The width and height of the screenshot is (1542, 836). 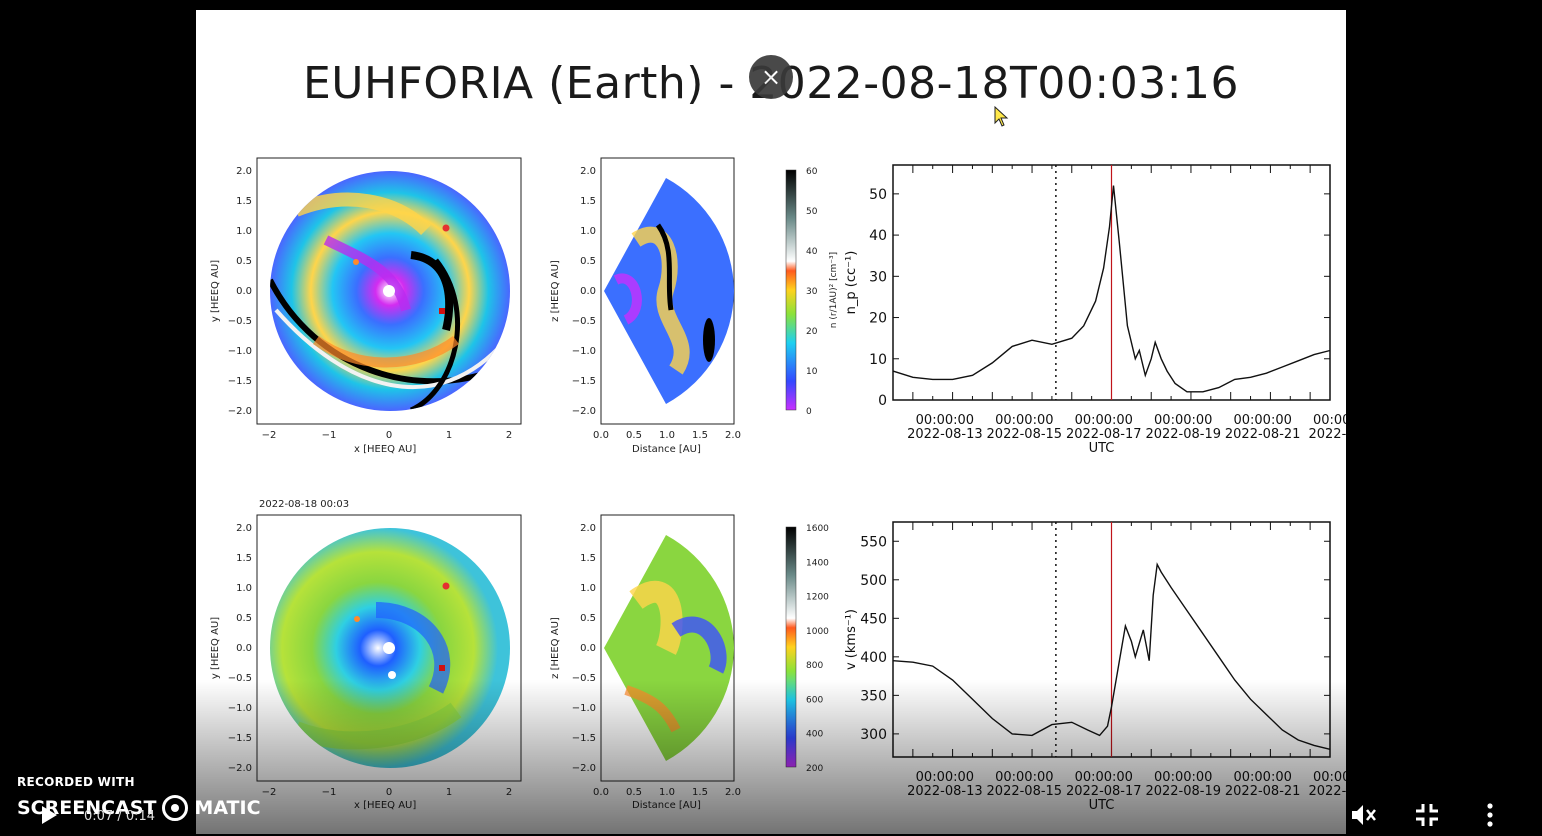 What do you see at coordinates (49, 815) in the screenshot?
I see `play-icon` at bounding box center [49, 815].